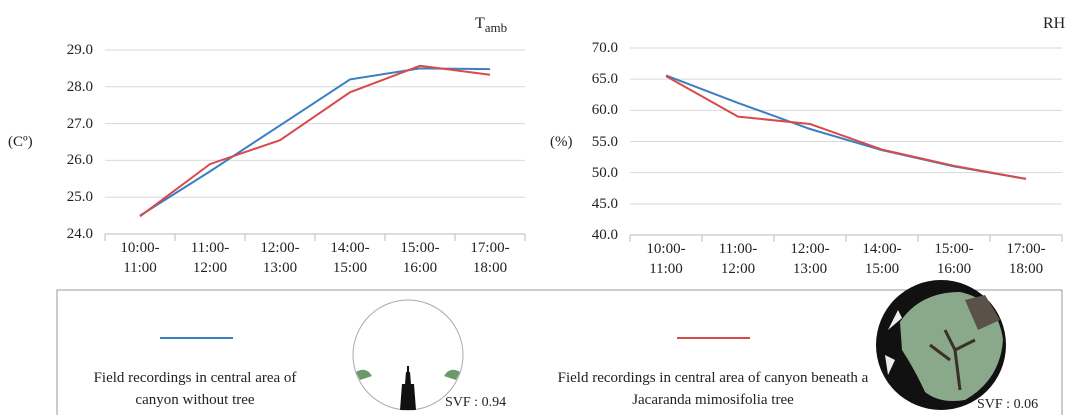  I want to click on fisheye-open, so click(408, 355).